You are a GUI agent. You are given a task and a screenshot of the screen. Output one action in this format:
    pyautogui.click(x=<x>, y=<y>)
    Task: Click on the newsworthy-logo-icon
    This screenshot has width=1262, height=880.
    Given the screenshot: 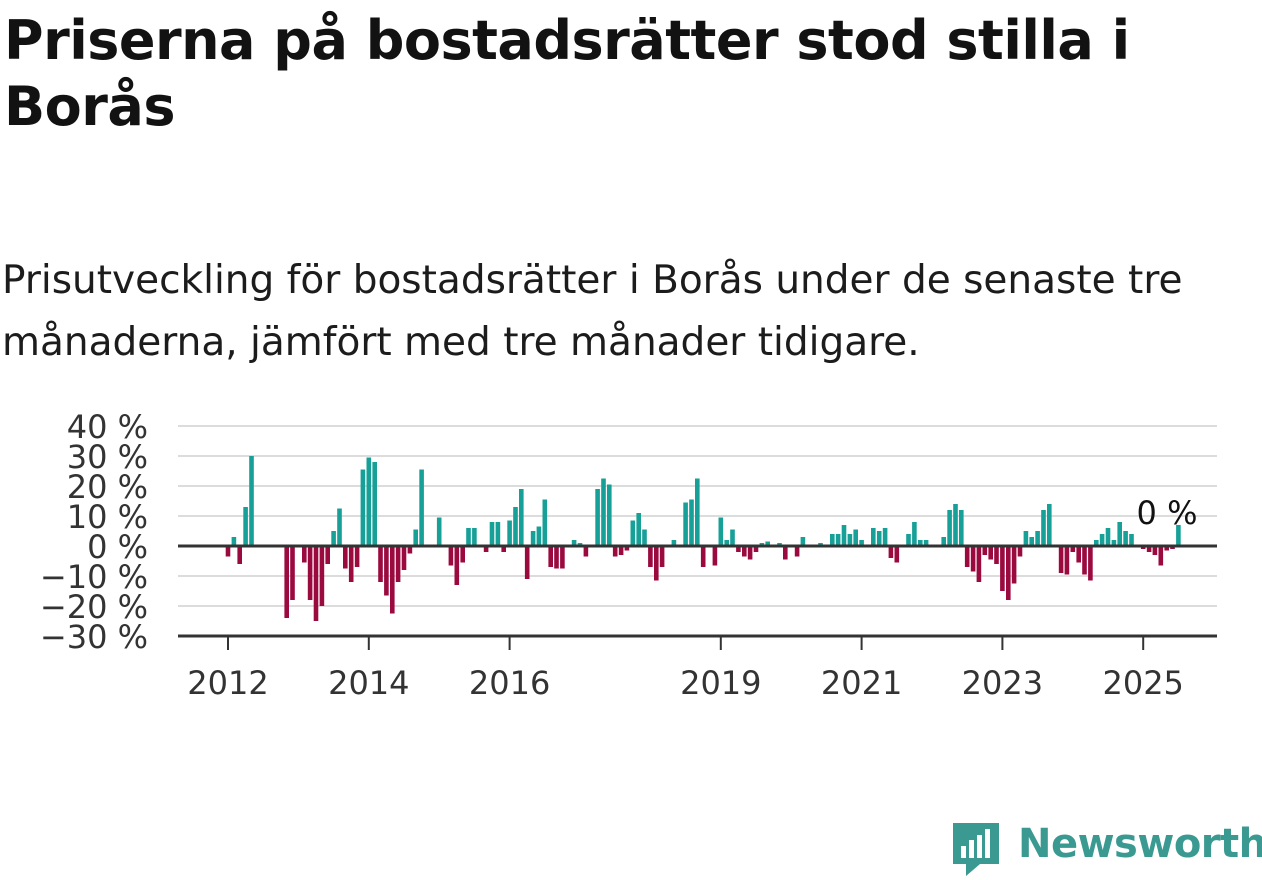 What is the action you would take?
    pyautogui.click(x=976, y=849)
    